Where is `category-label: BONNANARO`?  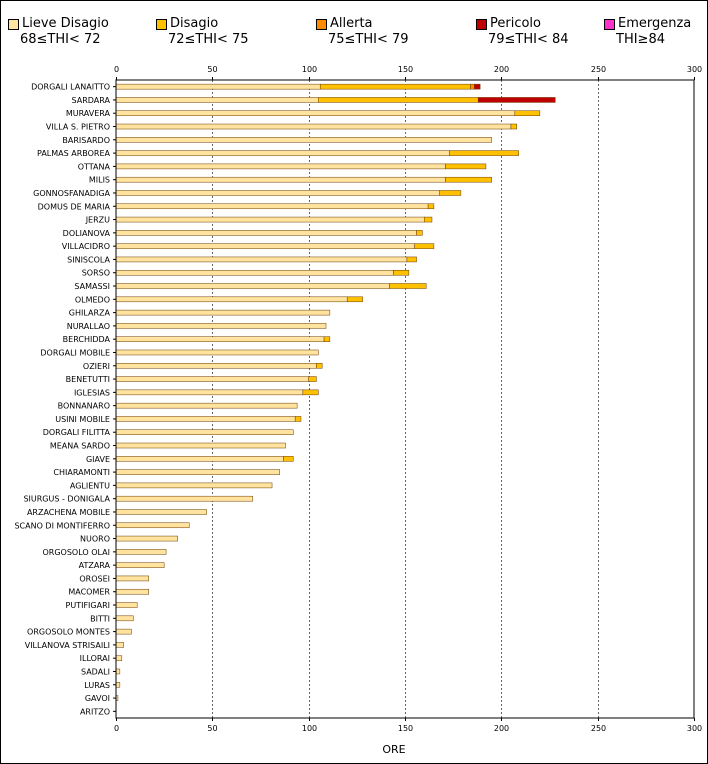 category-label: BONNANARO is located at coordinates (84, 406).